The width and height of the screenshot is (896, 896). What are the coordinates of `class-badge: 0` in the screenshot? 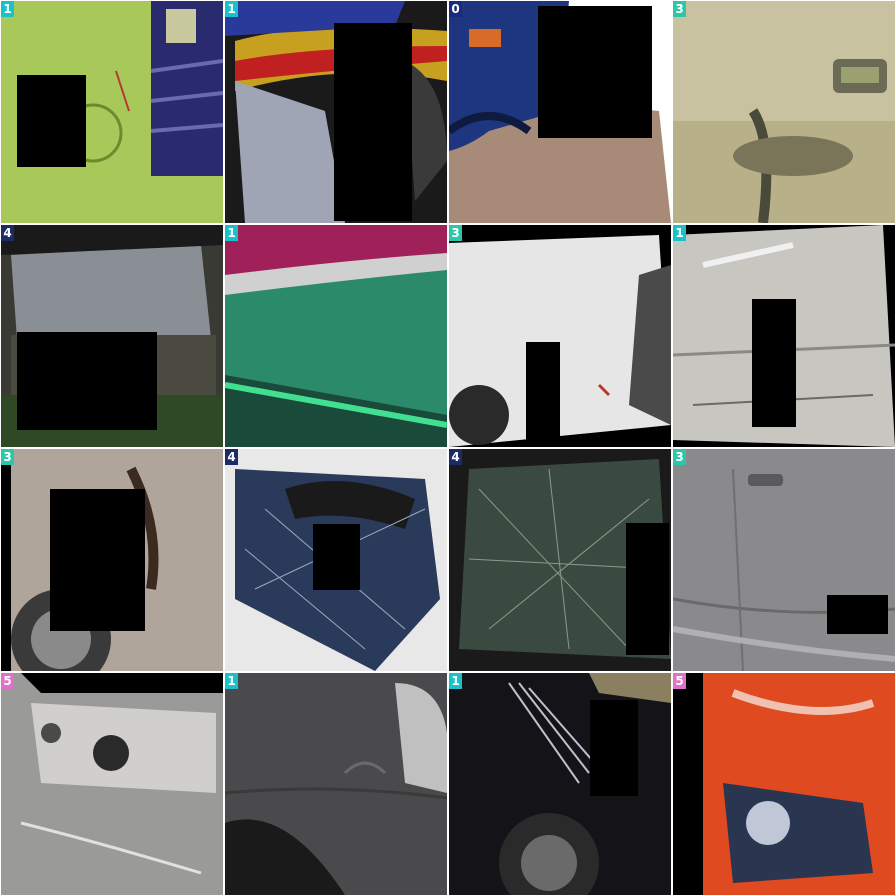 It's located at (455, 9).